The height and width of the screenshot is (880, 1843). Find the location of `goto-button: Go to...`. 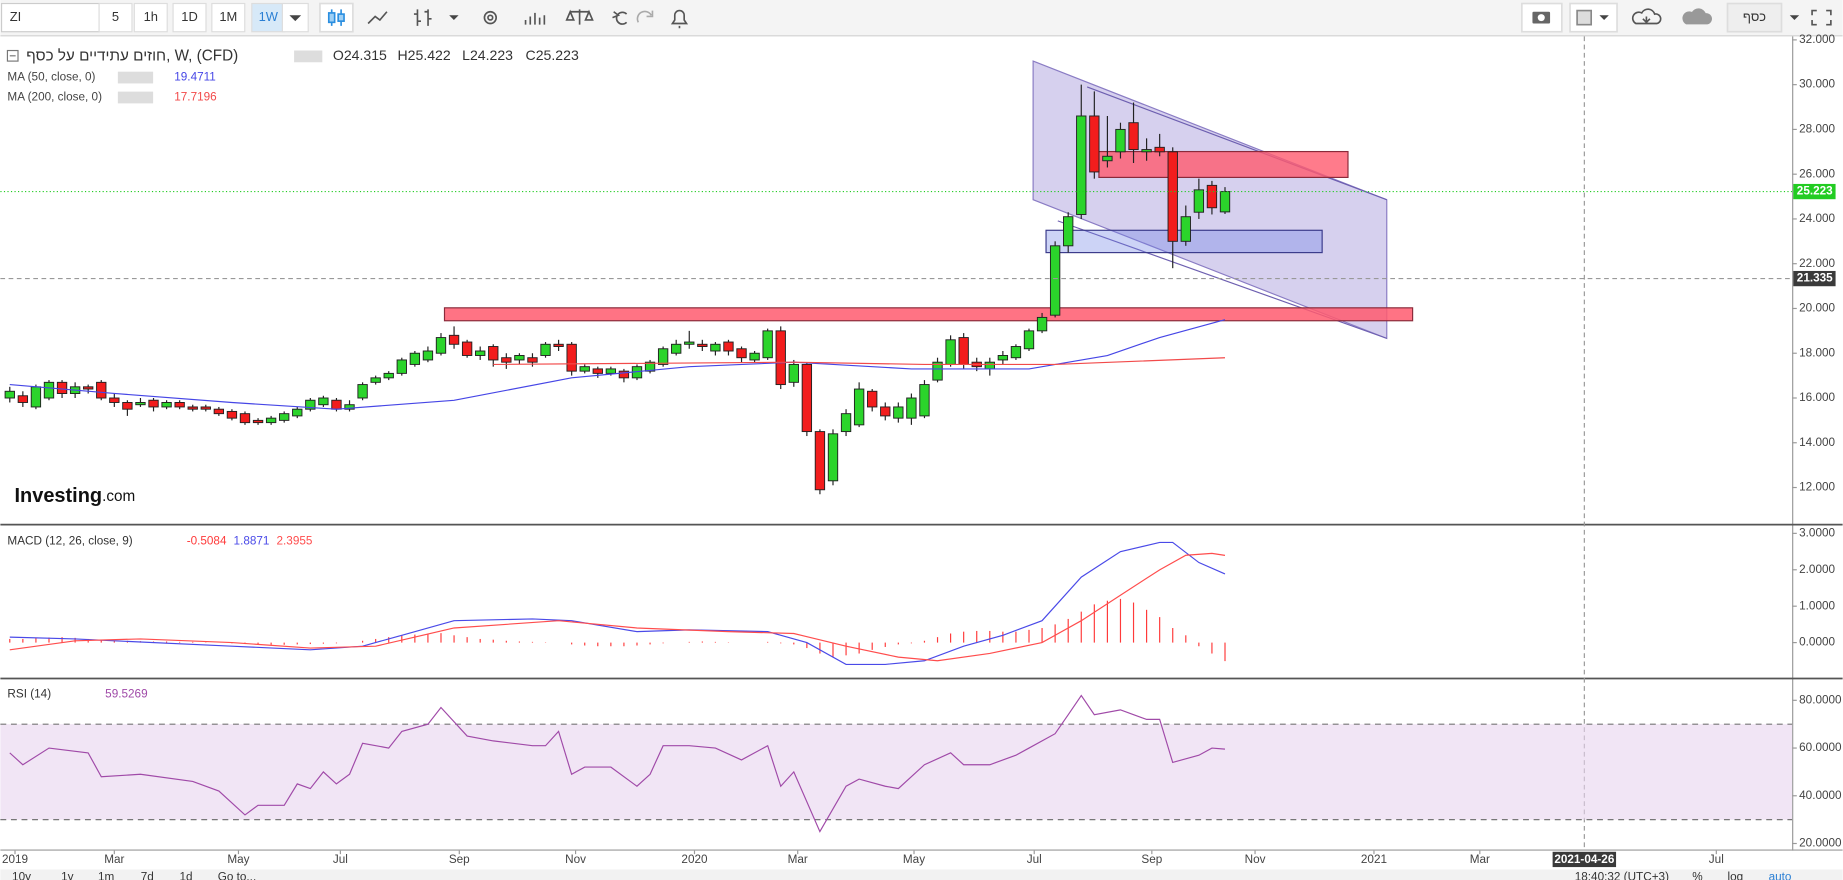

goto-button: Go to... is located at coordinates (237, 875).